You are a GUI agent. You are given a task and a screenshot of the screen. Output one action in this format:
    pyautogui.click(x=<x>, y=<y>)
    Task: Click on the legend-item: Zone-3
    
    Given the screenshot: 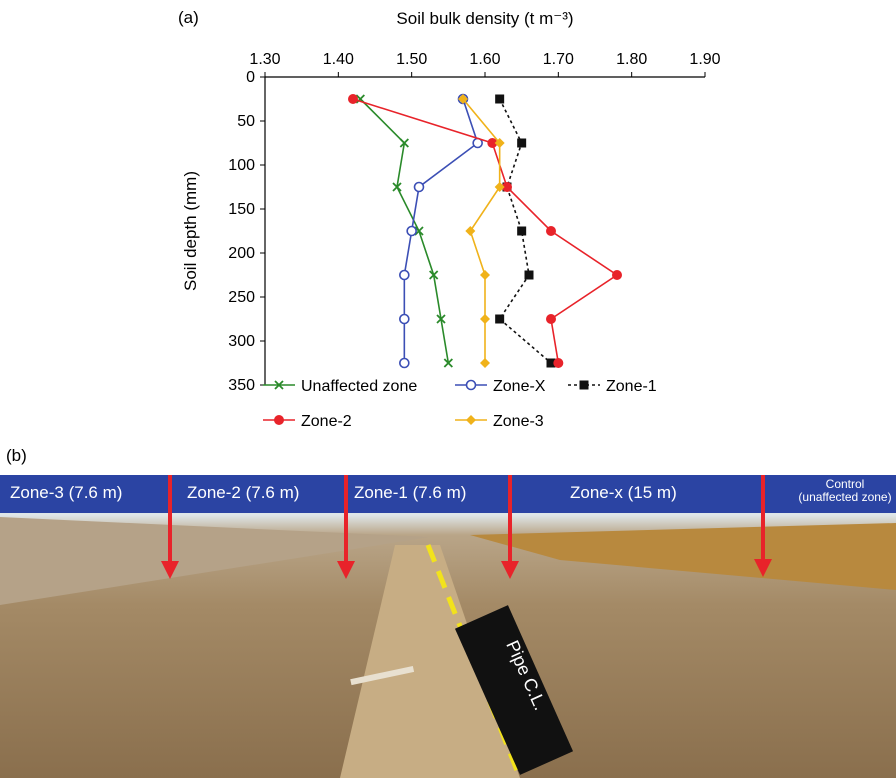 What is the action you would take?
    pyautogui.click(x=499, y=421)
    